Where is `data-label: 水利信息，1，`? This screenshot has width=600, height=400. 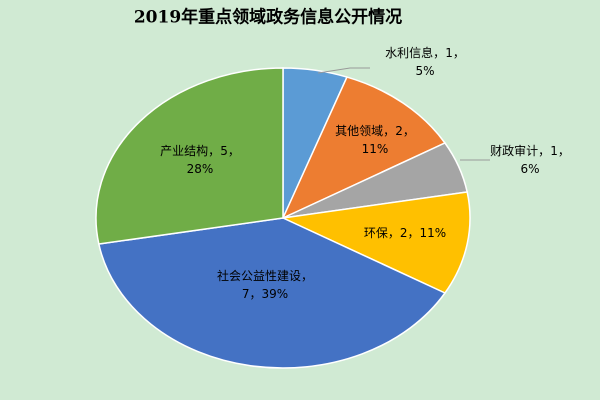 data-label: 水利信息，1， is located at coordinates (425, 52).